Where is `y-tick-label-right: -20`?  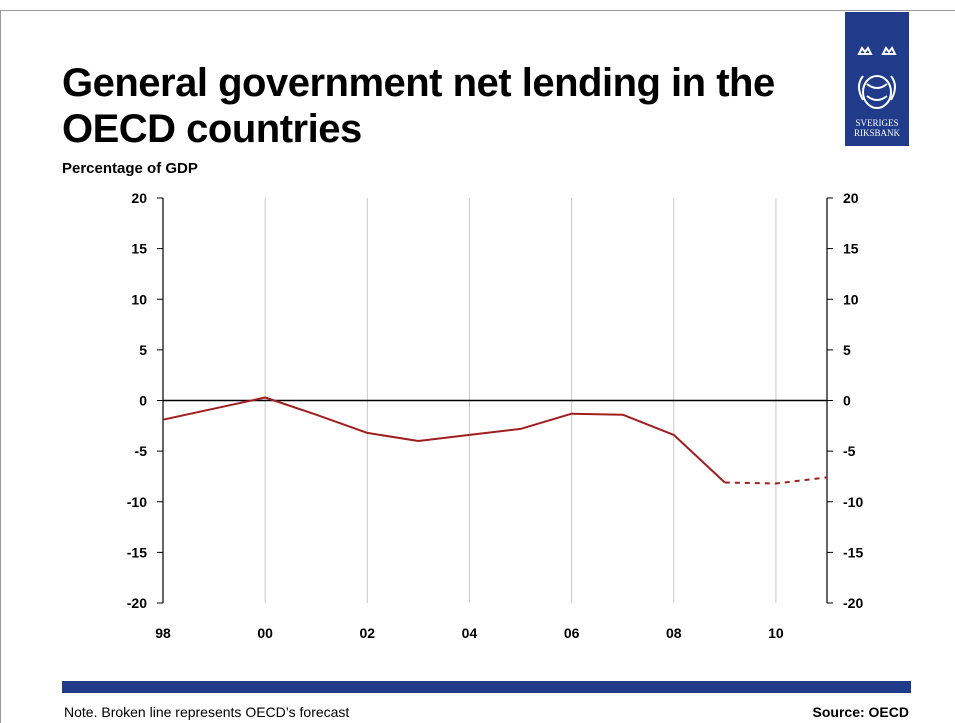 y-tick-label-right: -20 is located at coordinates (853, 603).